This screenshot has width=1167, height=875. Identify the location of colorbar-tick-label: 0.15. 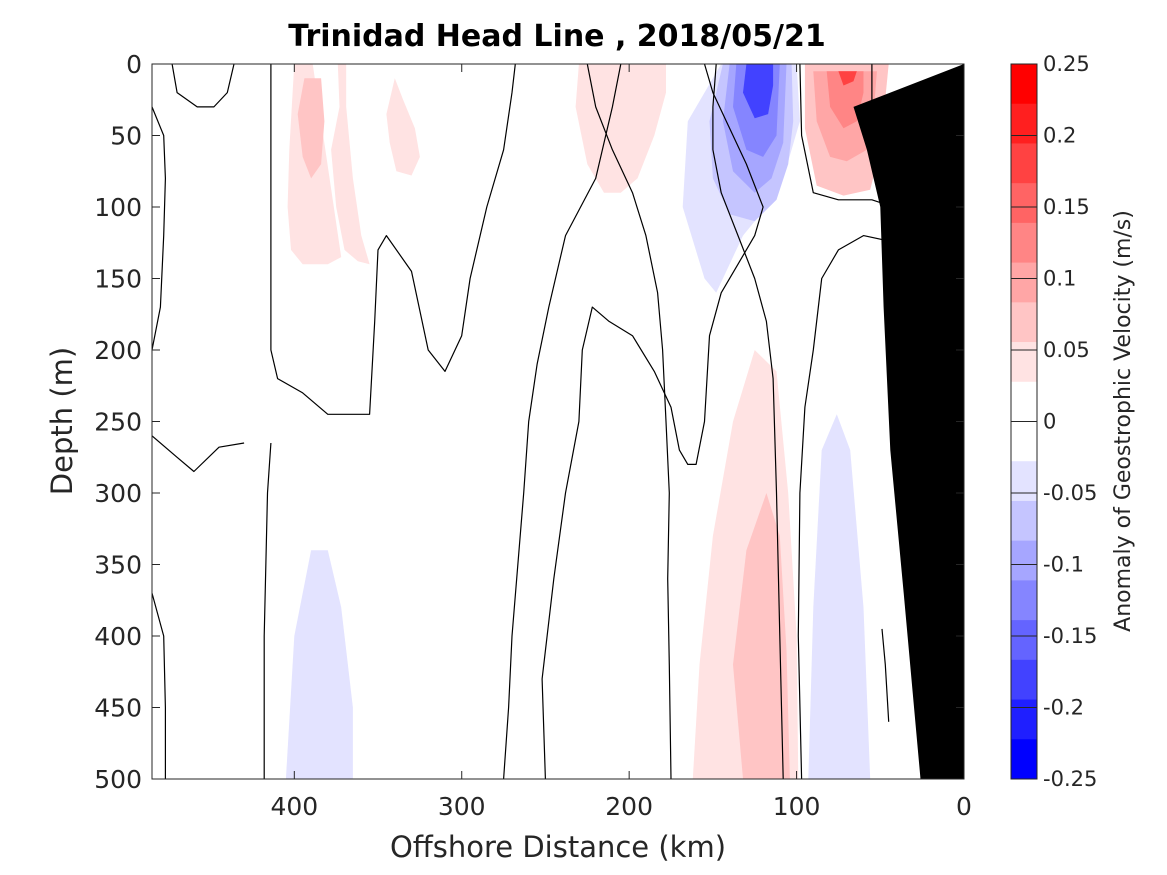
(1066, 207).